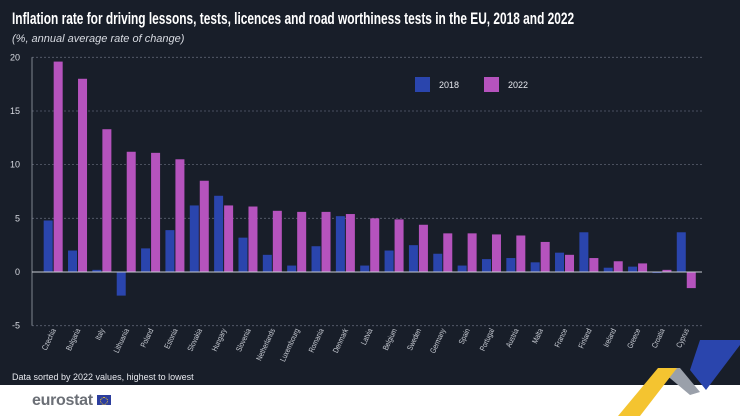  I want to click on x-tick-label: Poland, so click(146, 338).